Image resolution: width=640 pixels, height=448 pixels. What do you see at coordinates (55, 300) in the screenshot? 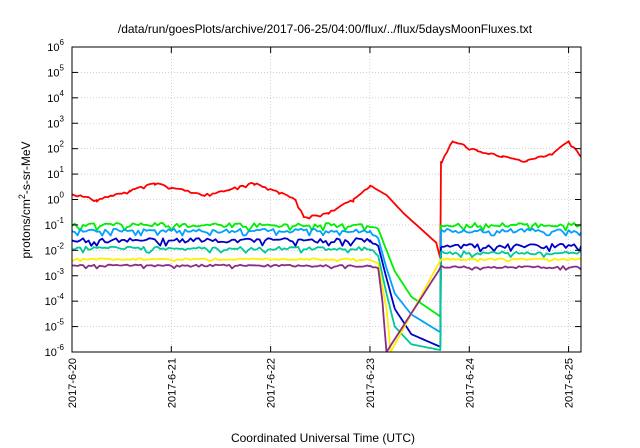
I see `y-tick-label: 10⁻⁴` at bounding box center [55, 300].